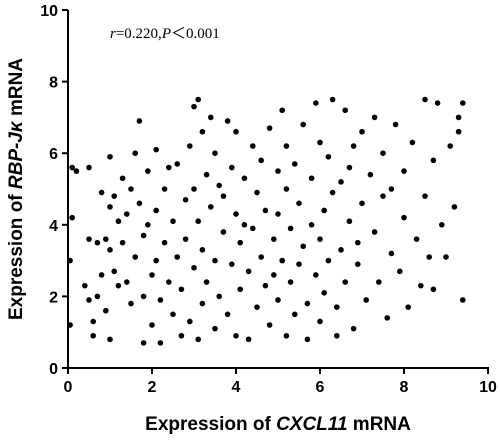  What do you see at coordinates (53, 226) in the screenshot?
I see `y-tick-label: 4` at bounding box center [53, 226].